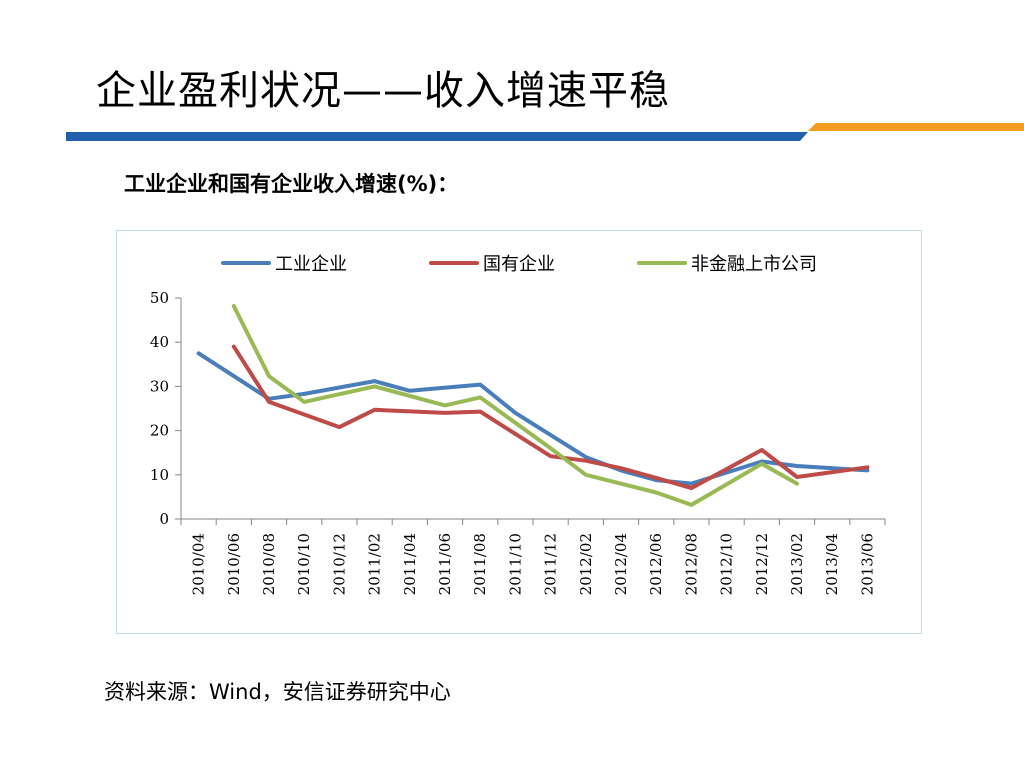  Describe the element at coordinates (832, 564) in the screenshot. I see `x-tick-label: 2013/04` at that location.